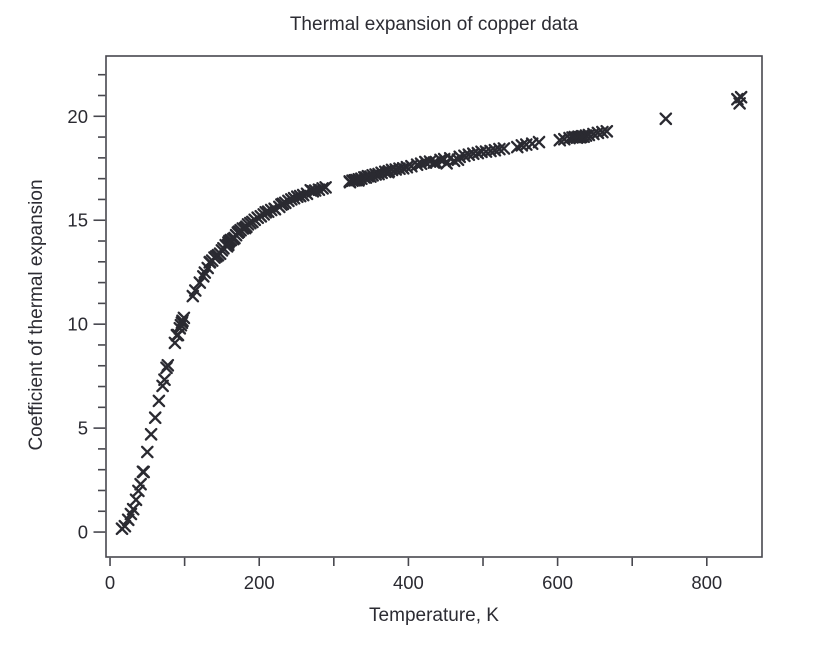  I want to click on y-tick-label: 0, so click(83, 532).